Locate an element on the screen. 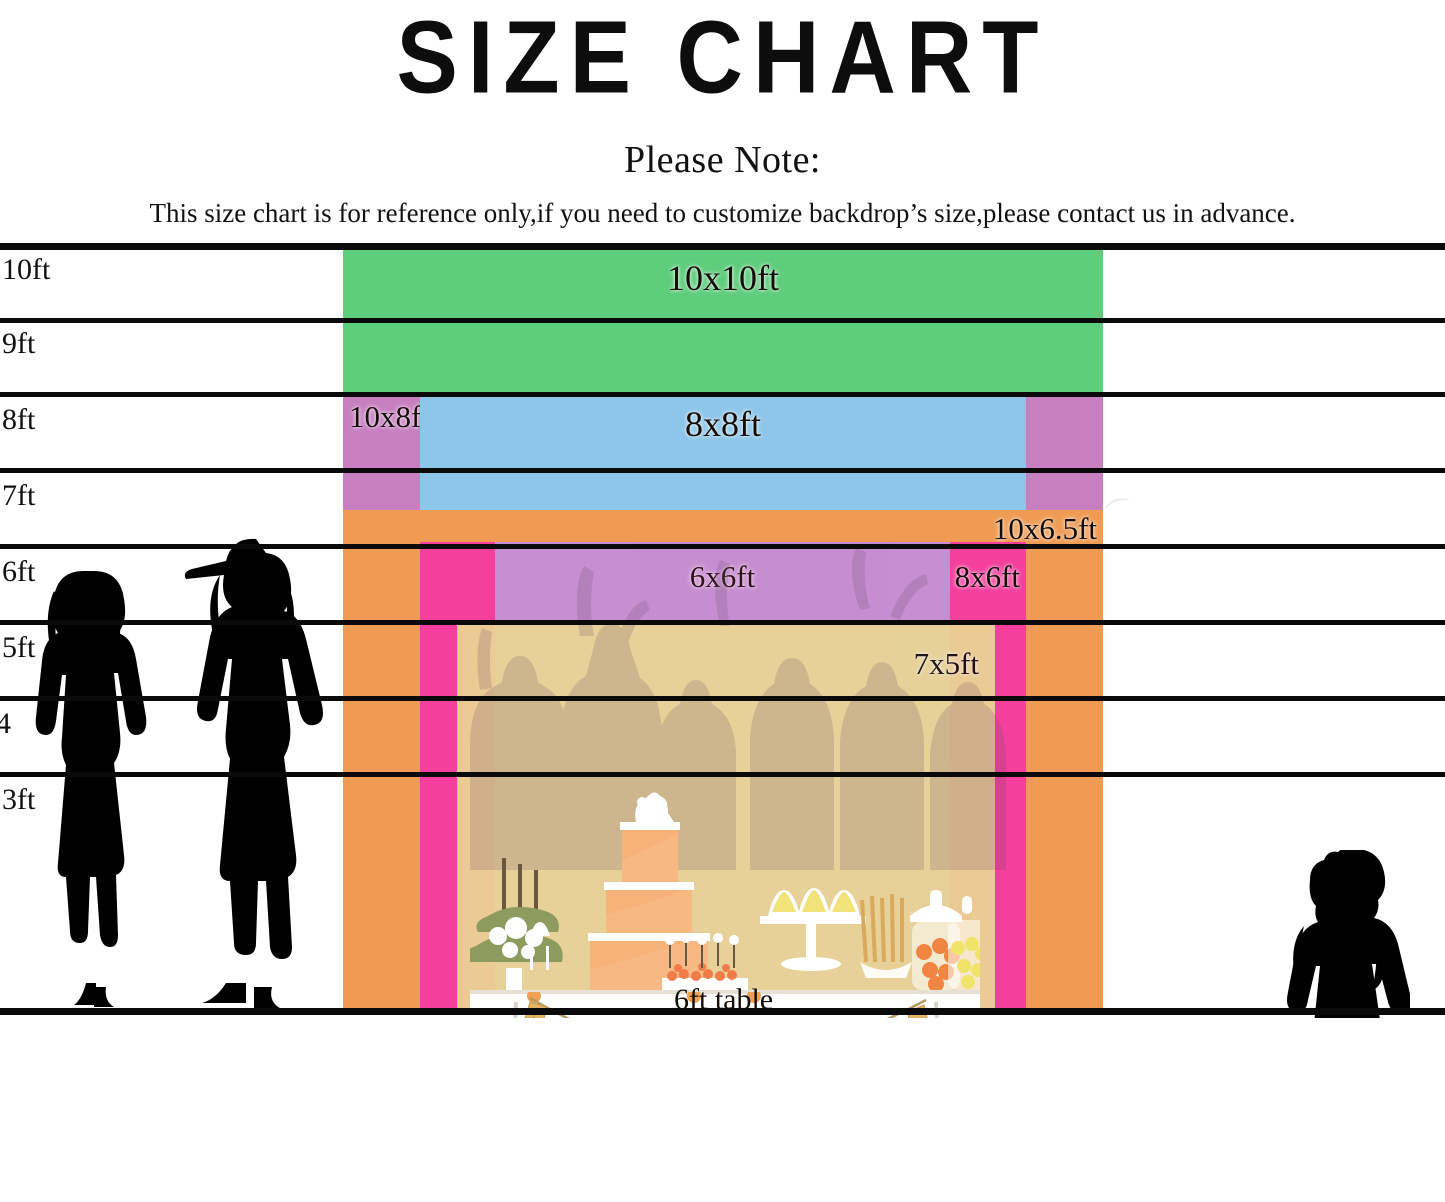  backdrop-label-8x8ft: 8x8ft is located at coordinates (723, 424).